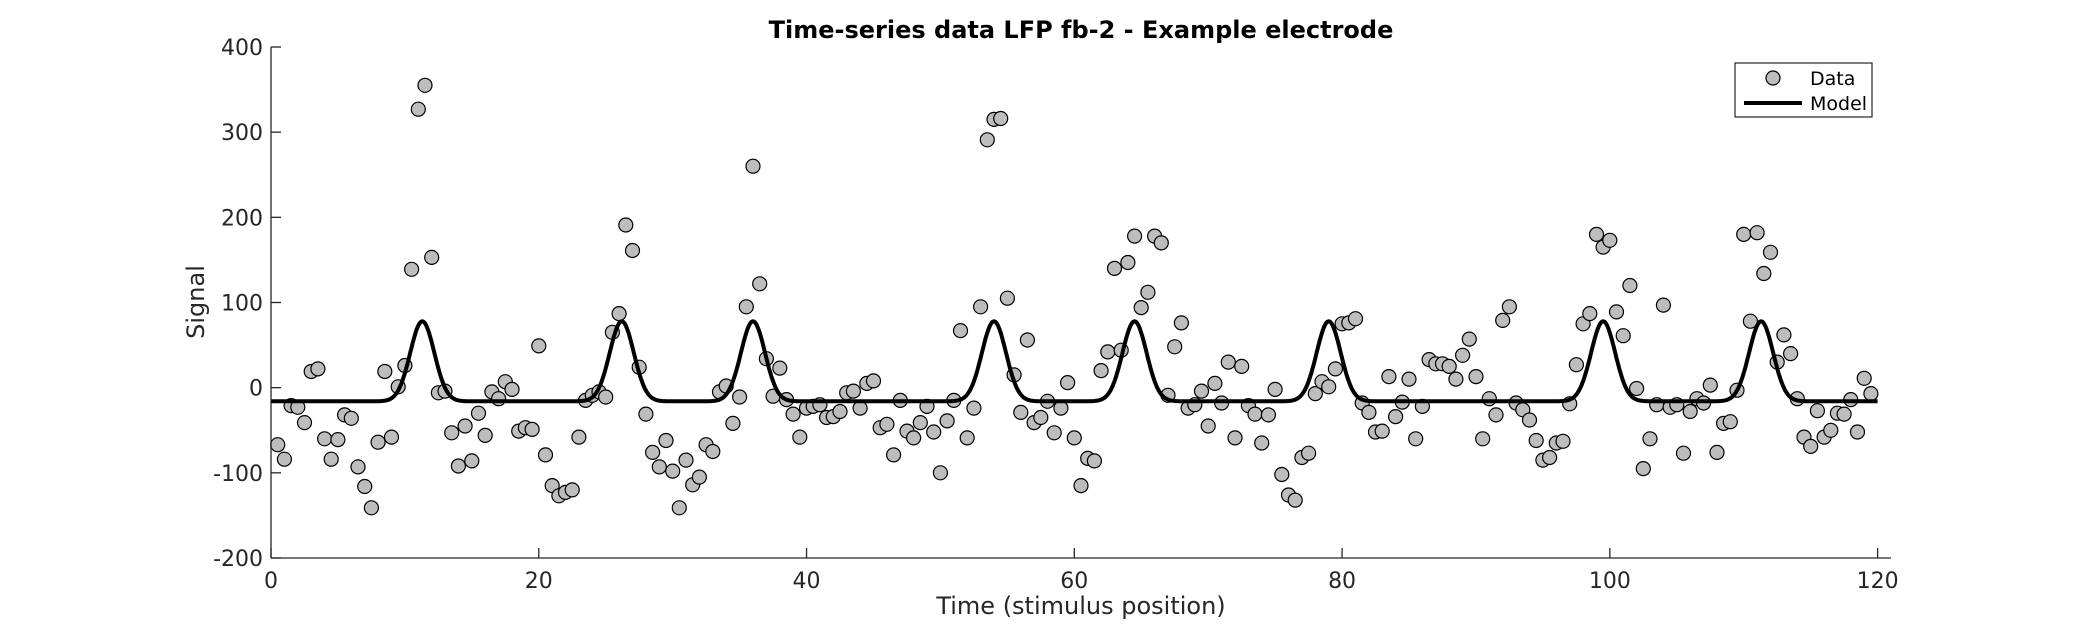 The height and width of the screenshot is (629, 2083). Describe the element at coordinates (1832, 79) in the screenshot. I see `legend-label-data: Data` at that location.